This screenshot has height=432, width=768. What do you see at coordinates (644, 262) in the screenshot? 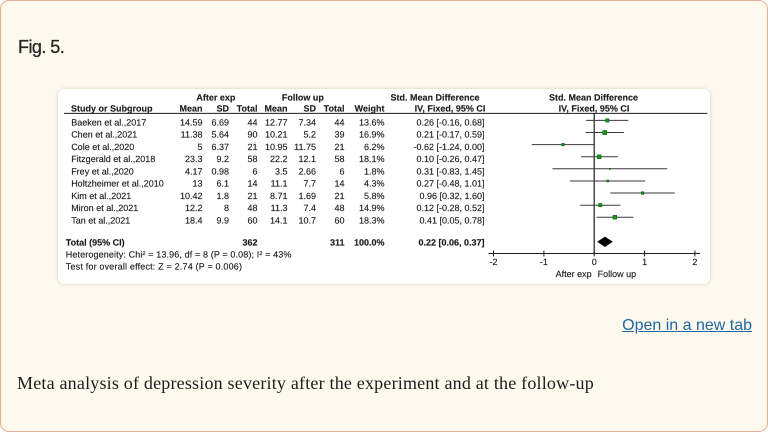
I see `svg-text: 1` at bounding box center [644, 262].